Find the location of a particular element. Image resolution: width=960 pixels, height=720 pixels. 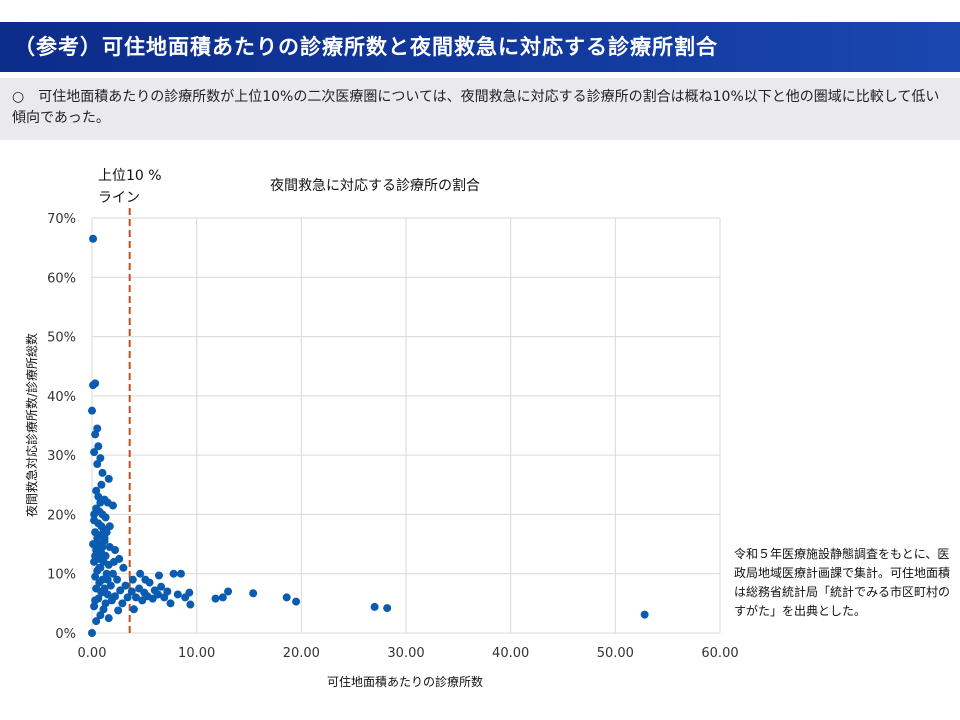

x-tick-label: 0.00 is located at coordinates (92, 653).